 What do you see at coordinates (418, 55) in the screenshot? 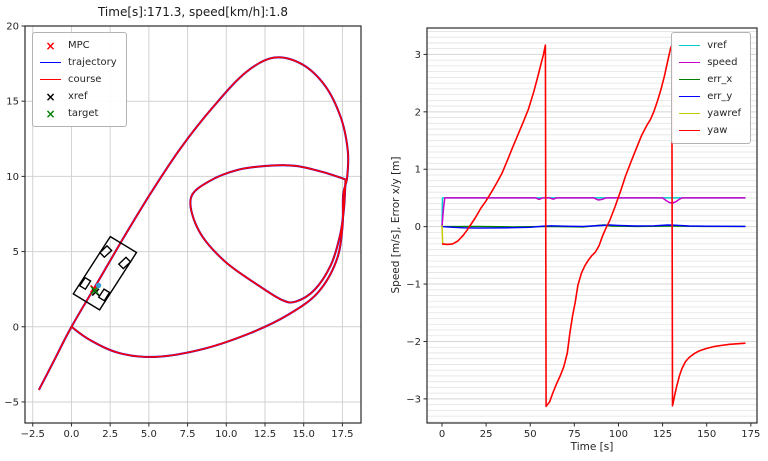
I see `y-tick-label: 3` at bounding box center [418, 55].